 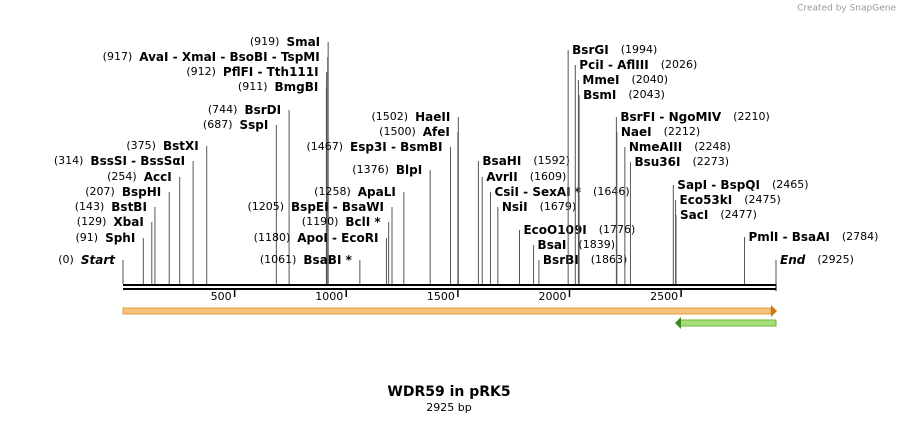 I want to click on site-position: (314), so click(x=69, y=160).